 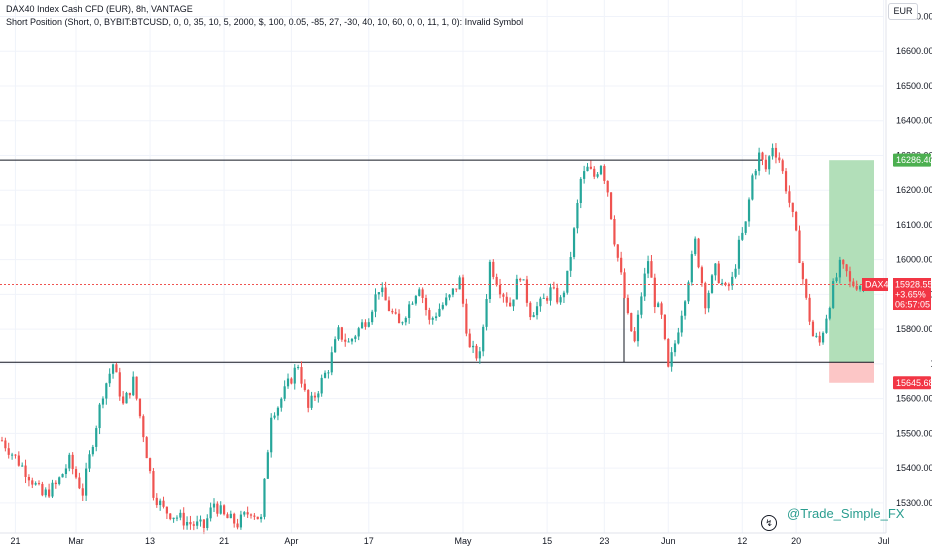 I want to click on time-tick-label: Mar, so click(x=76, y=541).